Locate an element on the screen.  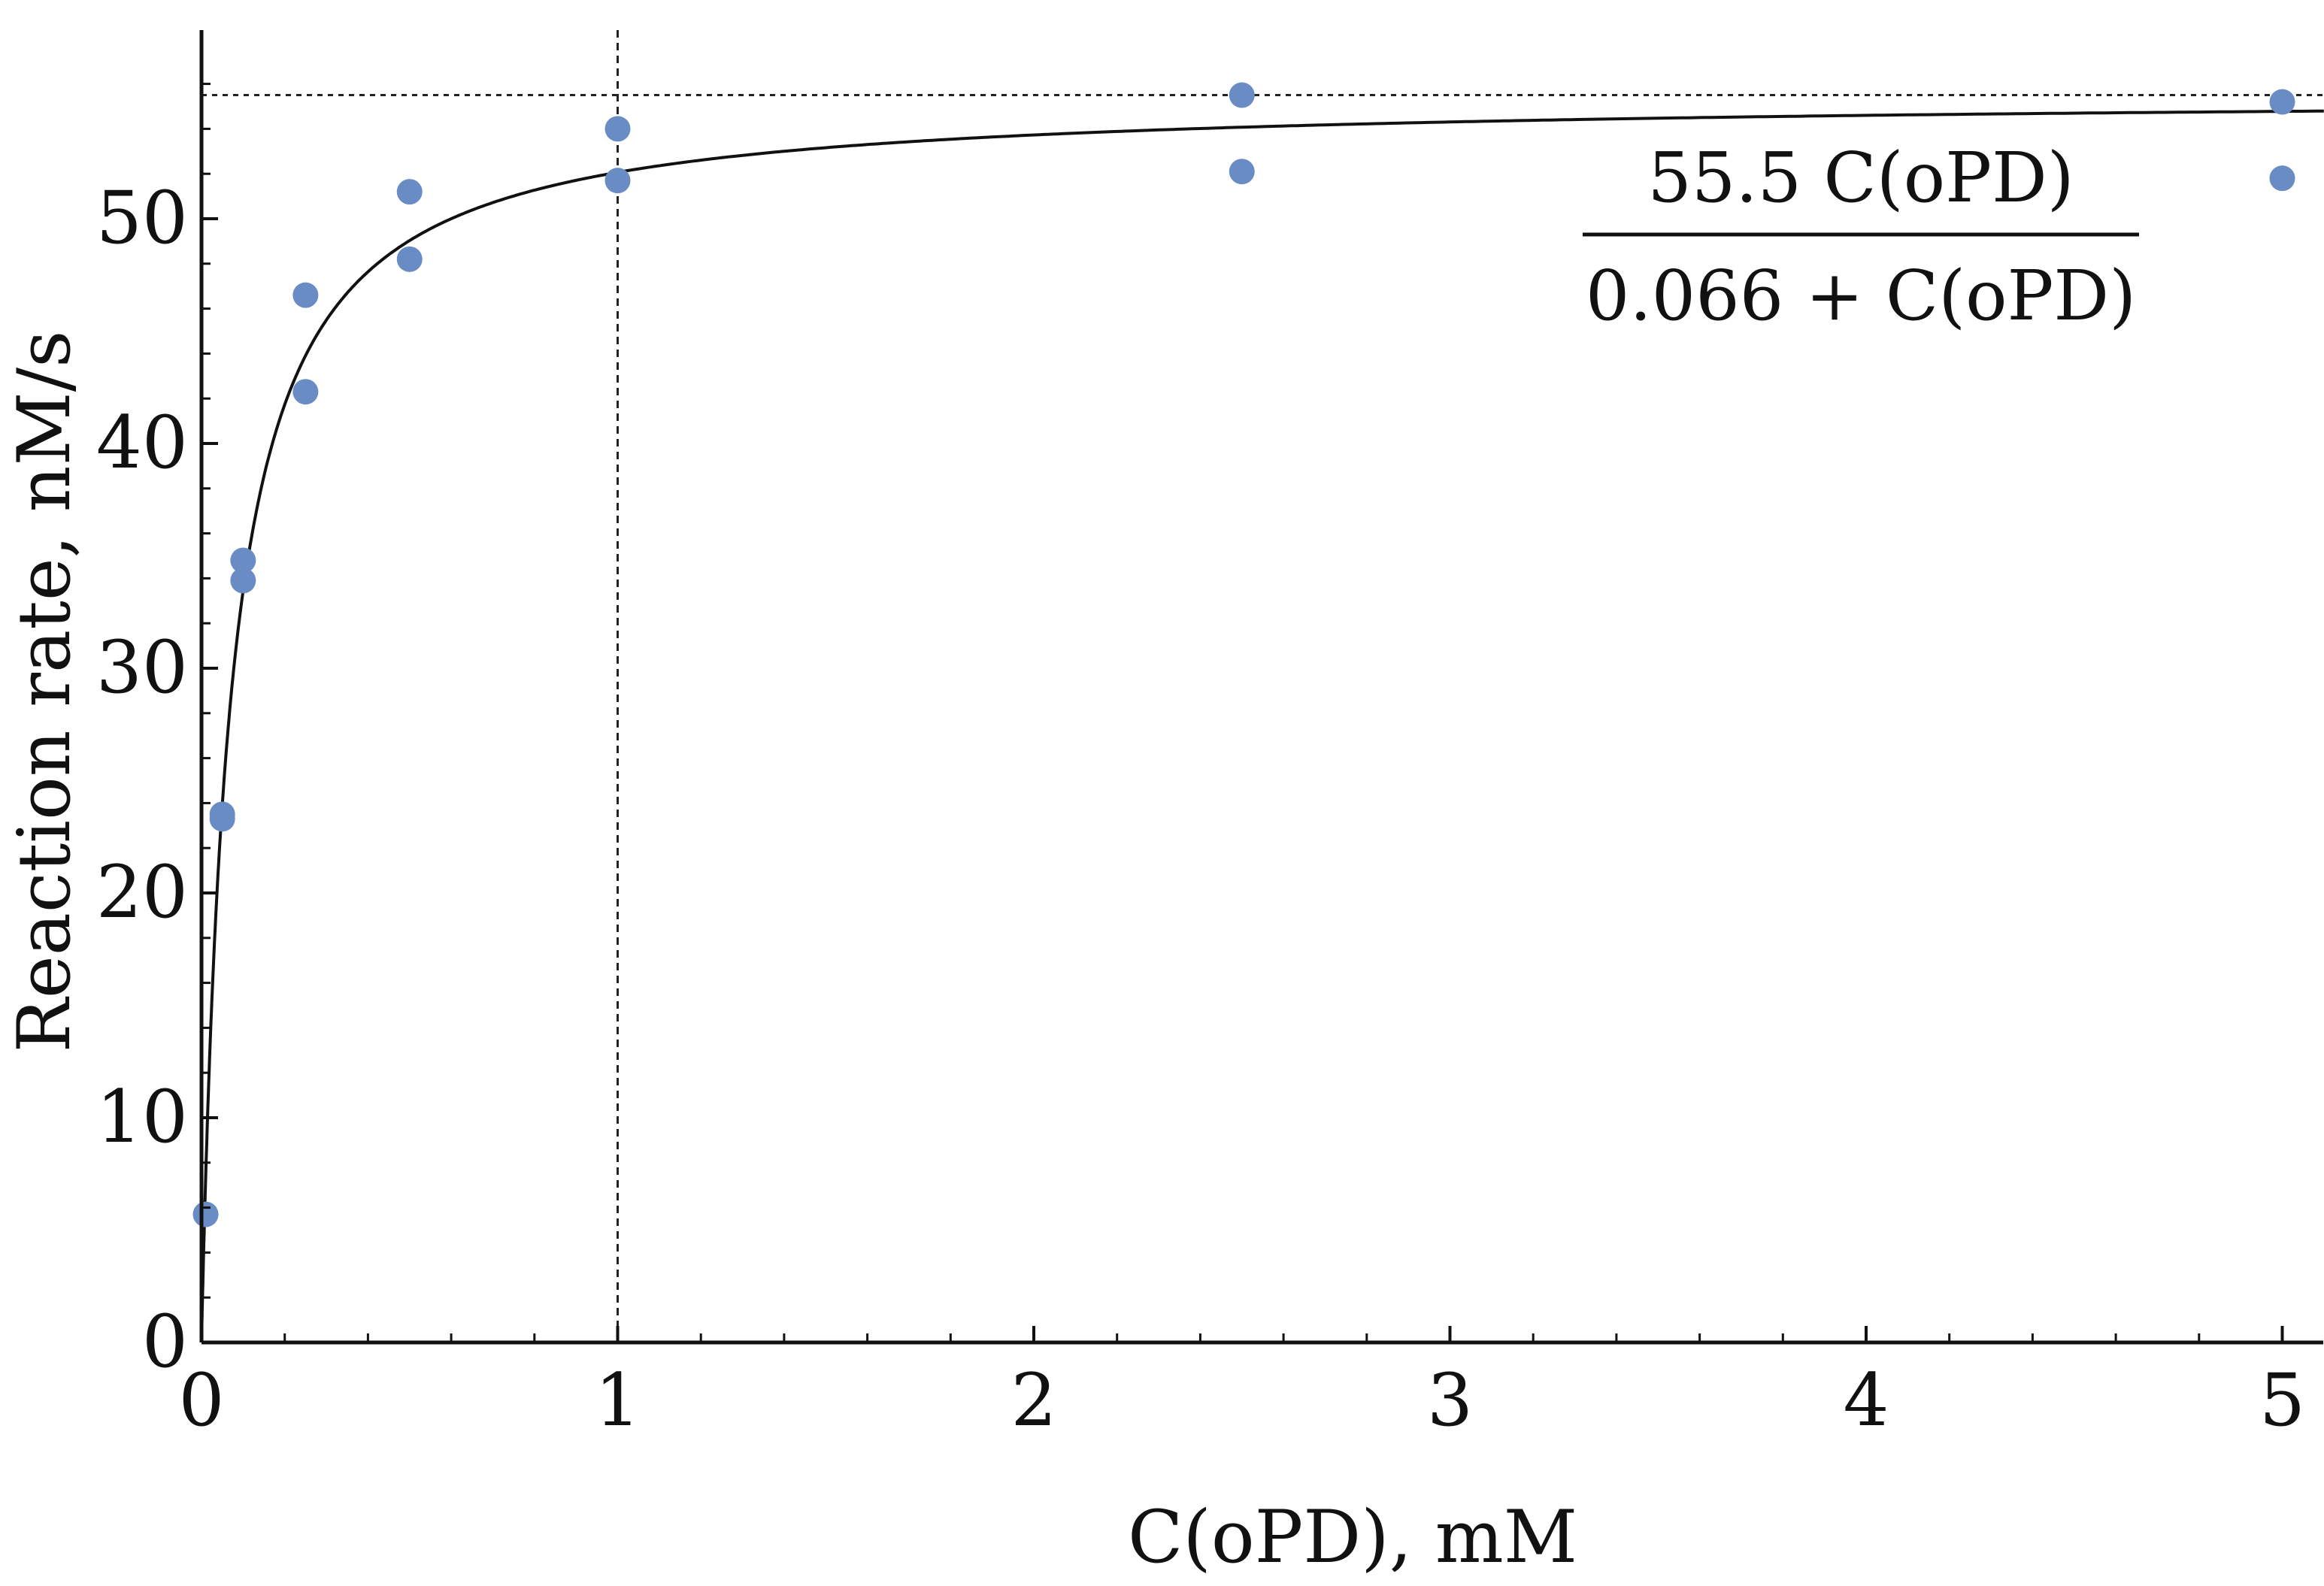
fit-equation-numerator: 55.5 C(oPD) is located at coordinates (1860, 178).